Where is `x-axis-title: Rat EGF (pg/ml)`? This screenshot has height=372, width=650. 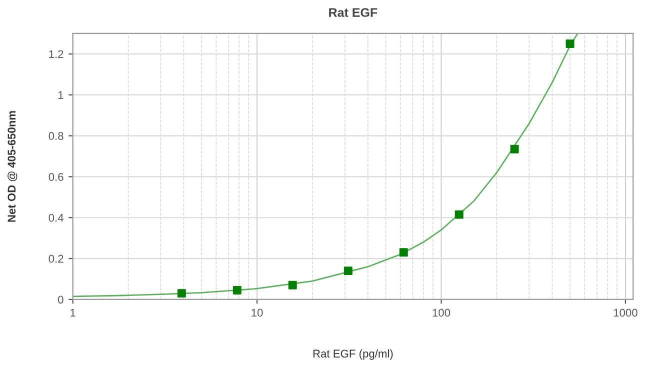 x-axis-title: Rat EGF (pg/ml) is located at coordinates (353, 354).